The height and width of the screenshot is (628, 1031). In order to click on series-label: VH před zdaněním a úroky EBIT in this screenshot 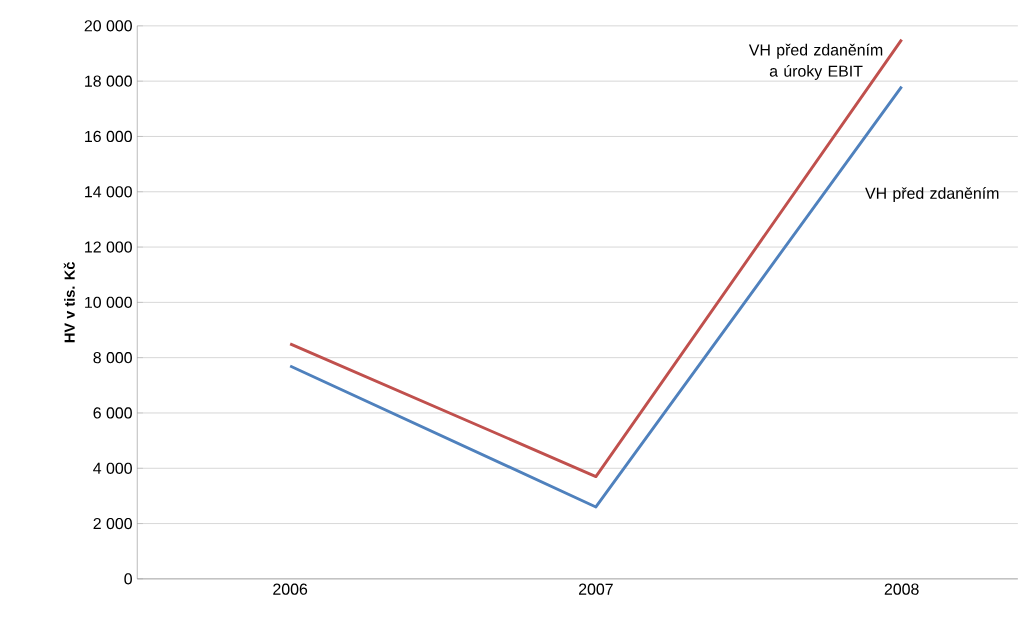, I will do `click(815, 62)`.